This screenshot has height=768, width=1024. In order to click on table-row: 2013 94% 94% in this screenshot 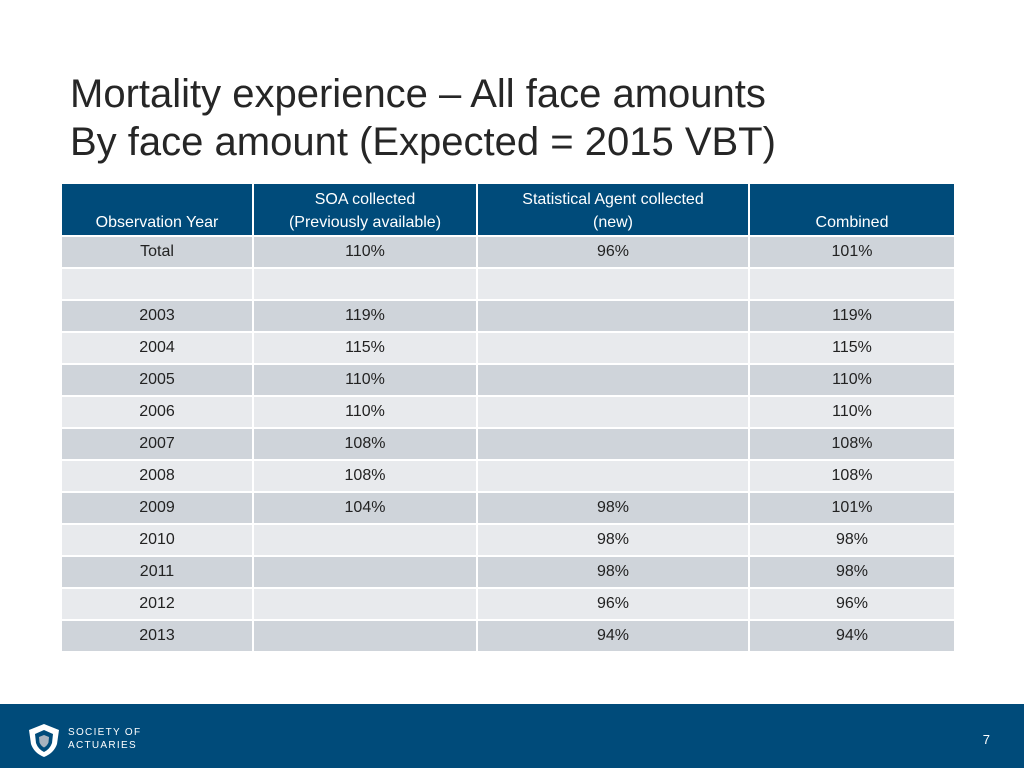, I will do `click(508, 636)`.